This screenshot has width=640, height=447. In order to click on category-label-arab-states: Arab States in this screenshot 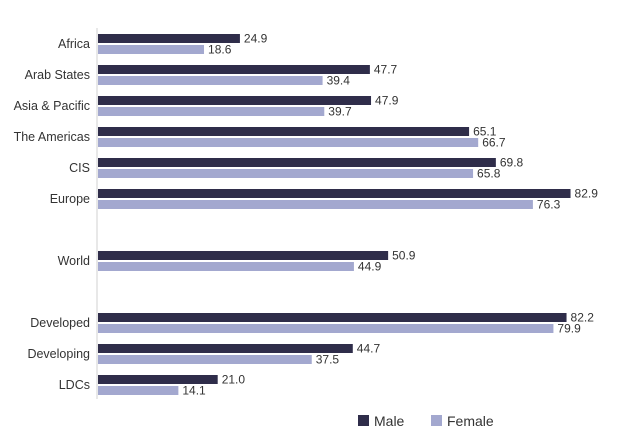, I will do `click(57, 75)`.